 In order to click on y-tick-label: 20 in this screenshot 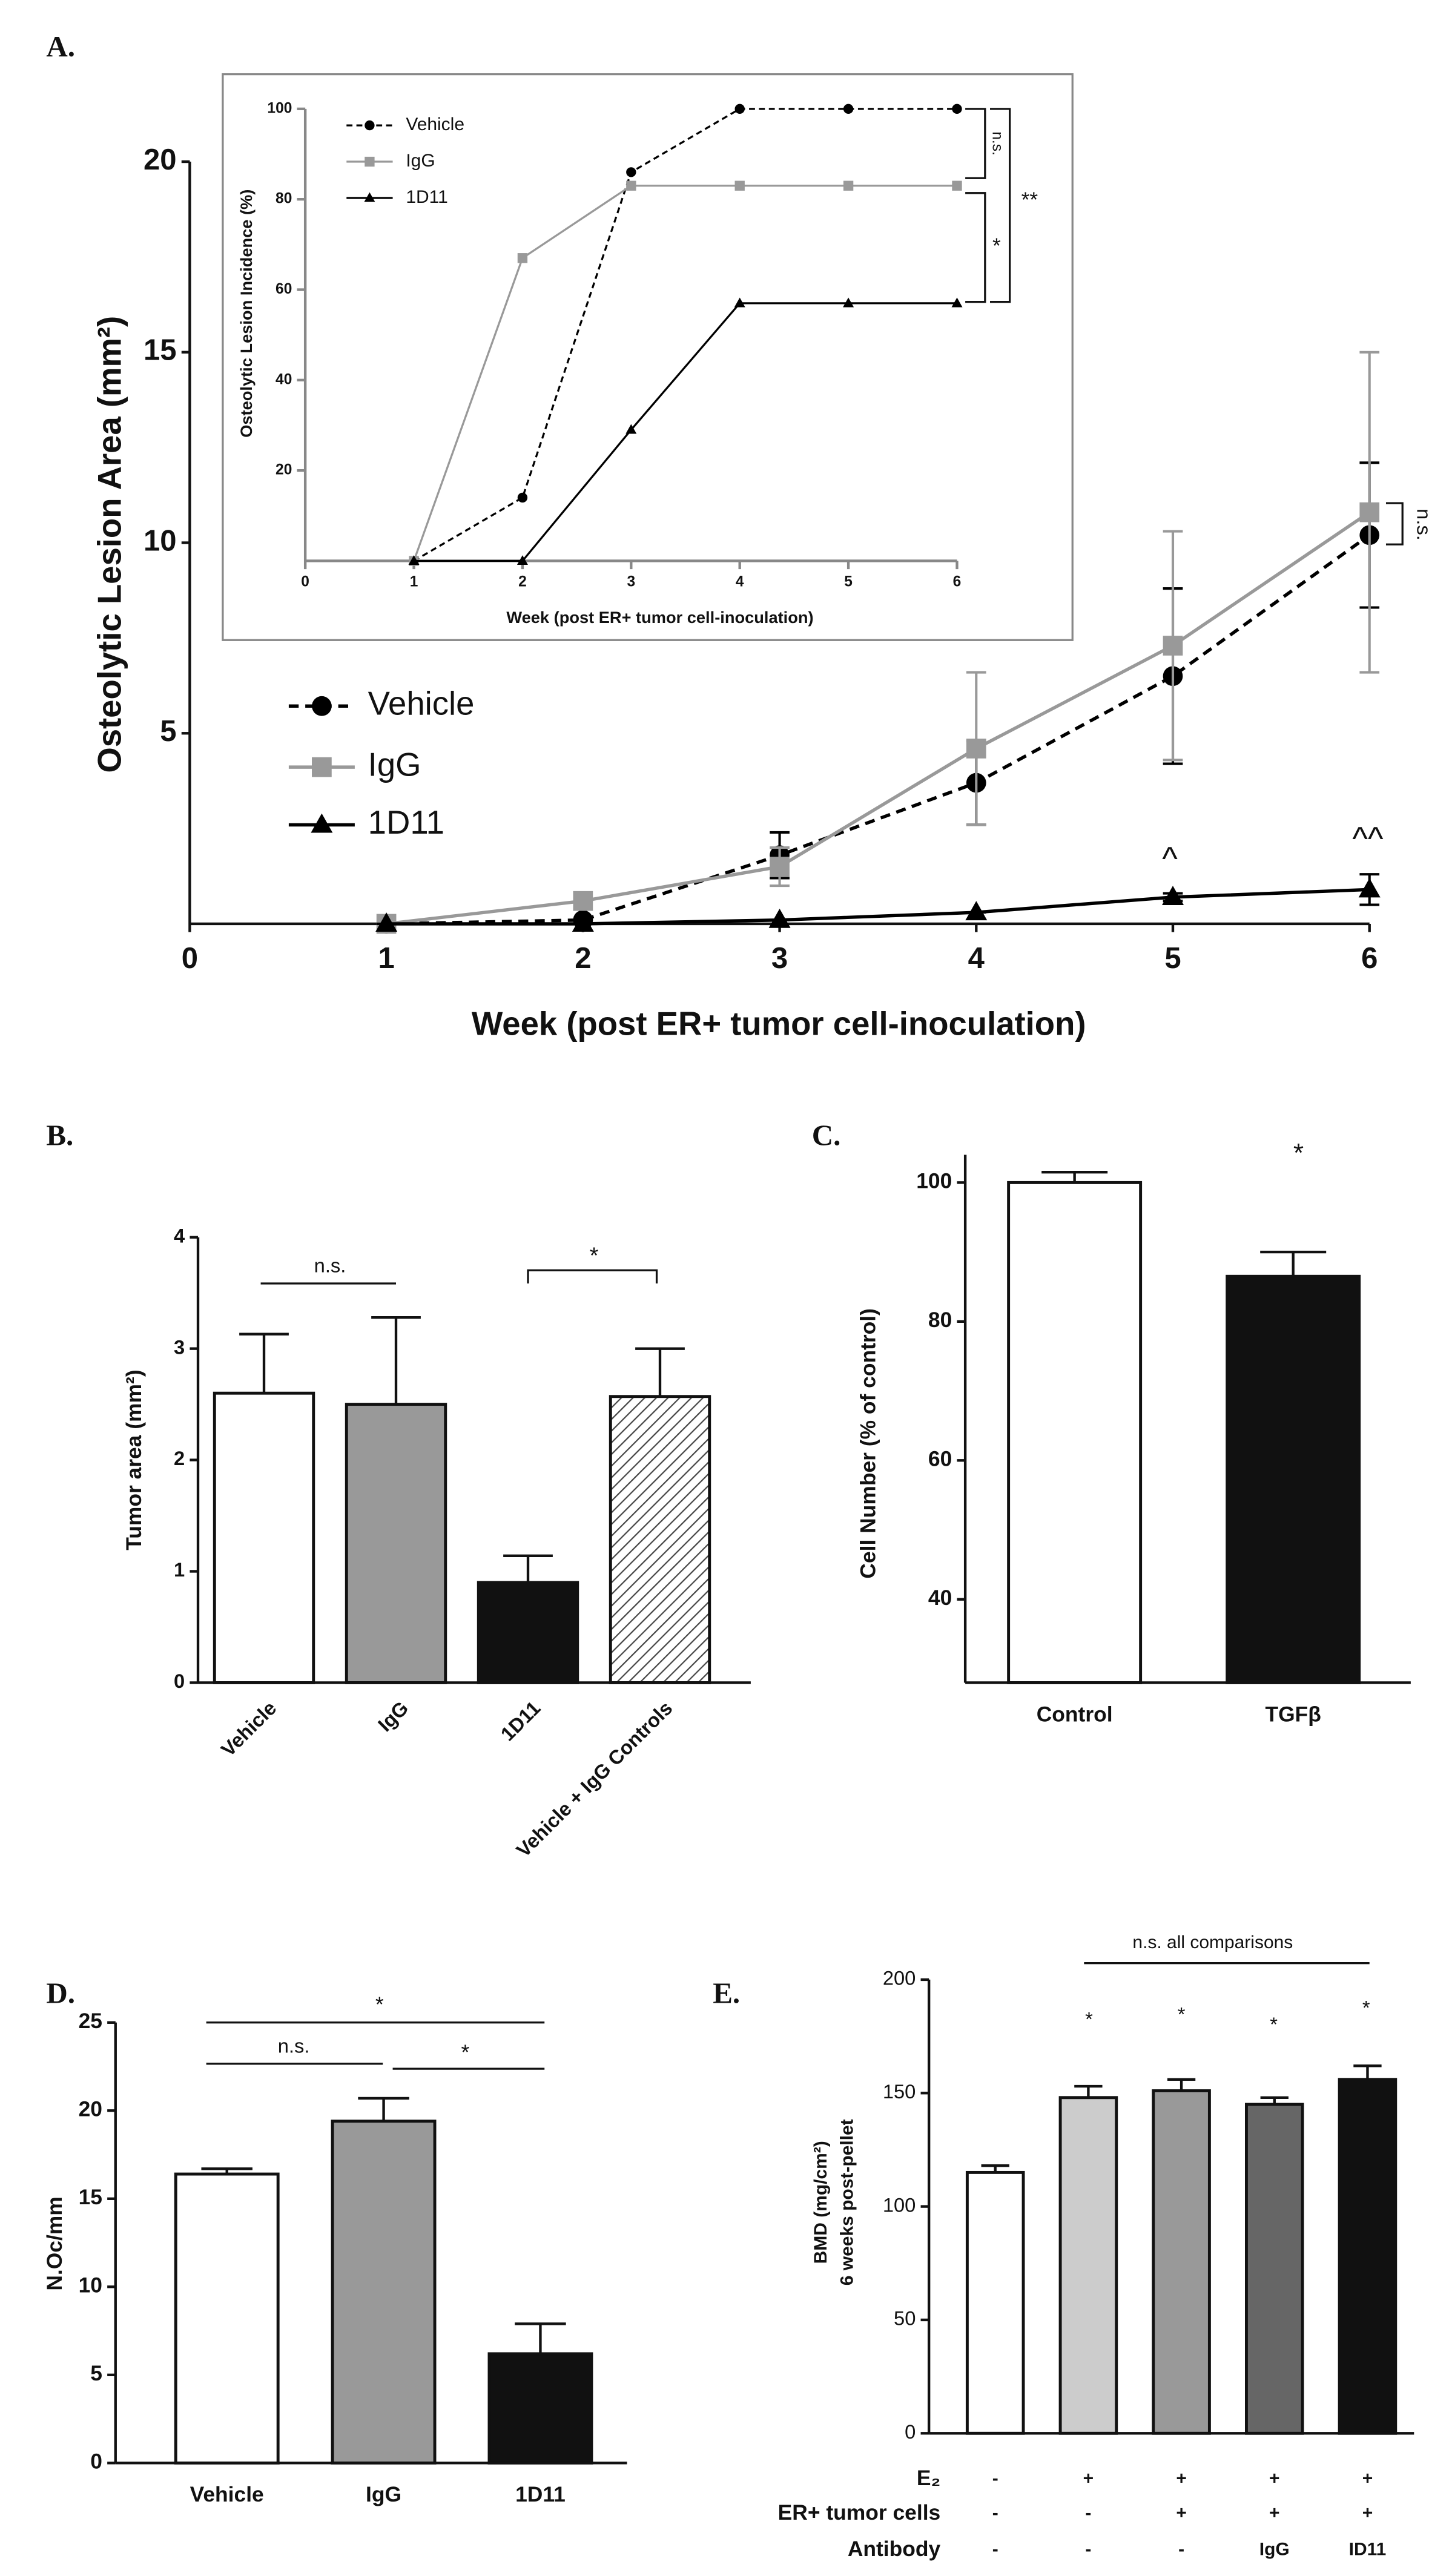, I will do `click(160, 159)`.